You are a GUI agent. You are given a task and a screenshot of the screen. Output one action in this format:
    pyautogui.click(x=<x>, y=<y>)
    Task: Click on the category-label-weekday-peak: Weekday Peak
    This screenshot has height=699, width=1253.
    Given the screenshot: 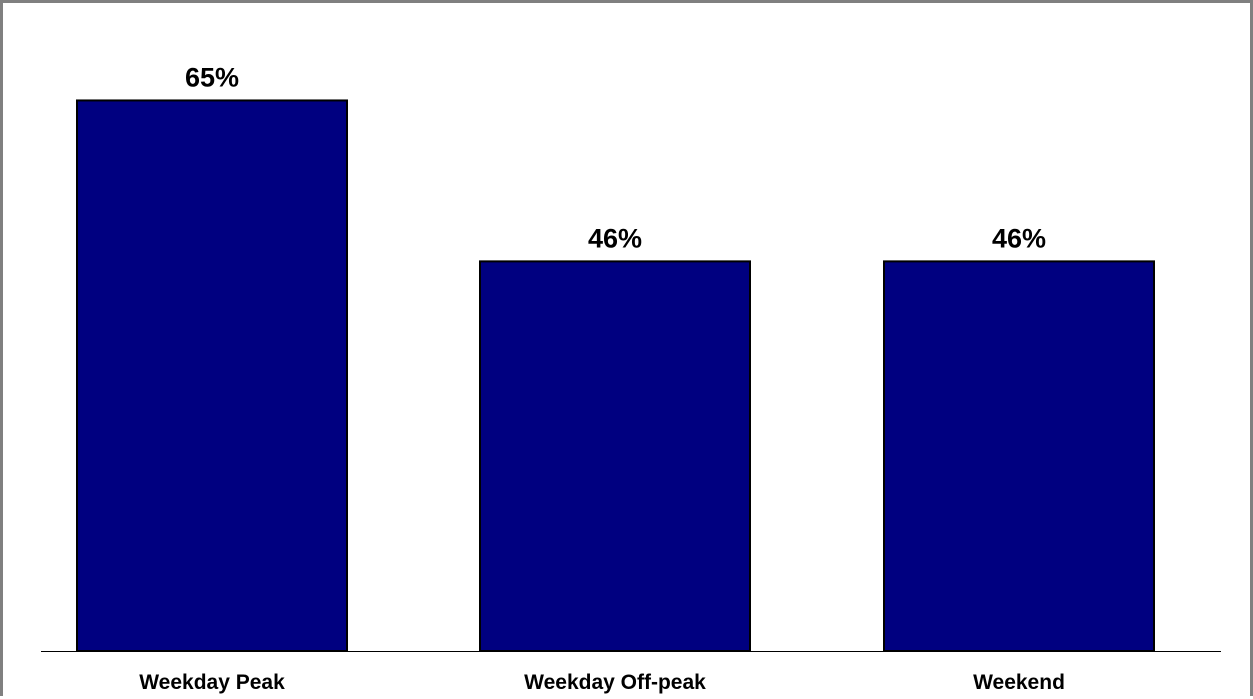 What is the action you would take?
    pyautogui.click(x=212, y=682)
    